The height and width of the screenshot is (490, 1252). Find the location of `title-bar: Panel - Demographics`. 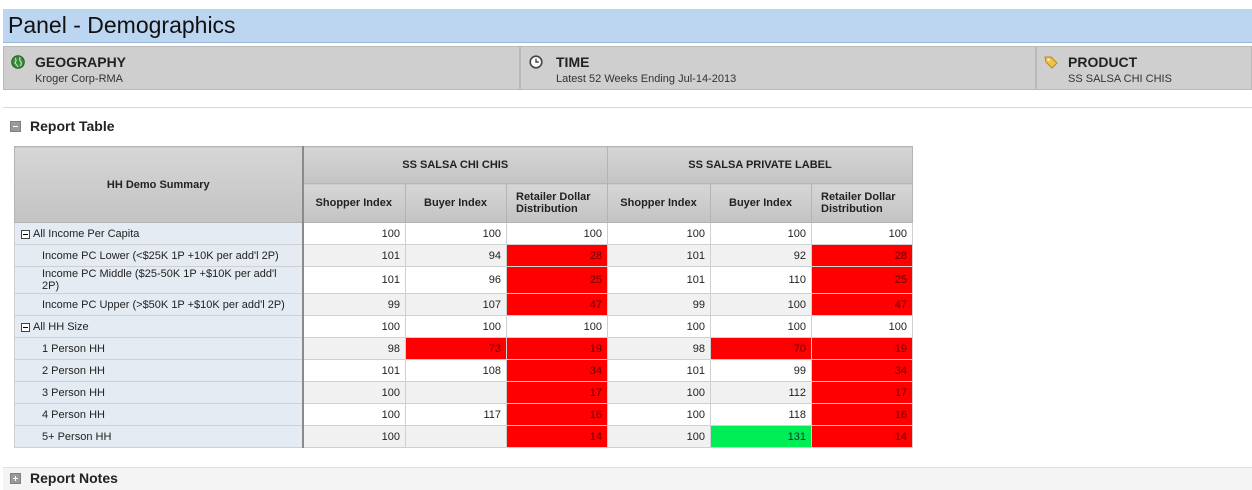

title-bar: Panel - Demographics is located at coordinates (627, 26).